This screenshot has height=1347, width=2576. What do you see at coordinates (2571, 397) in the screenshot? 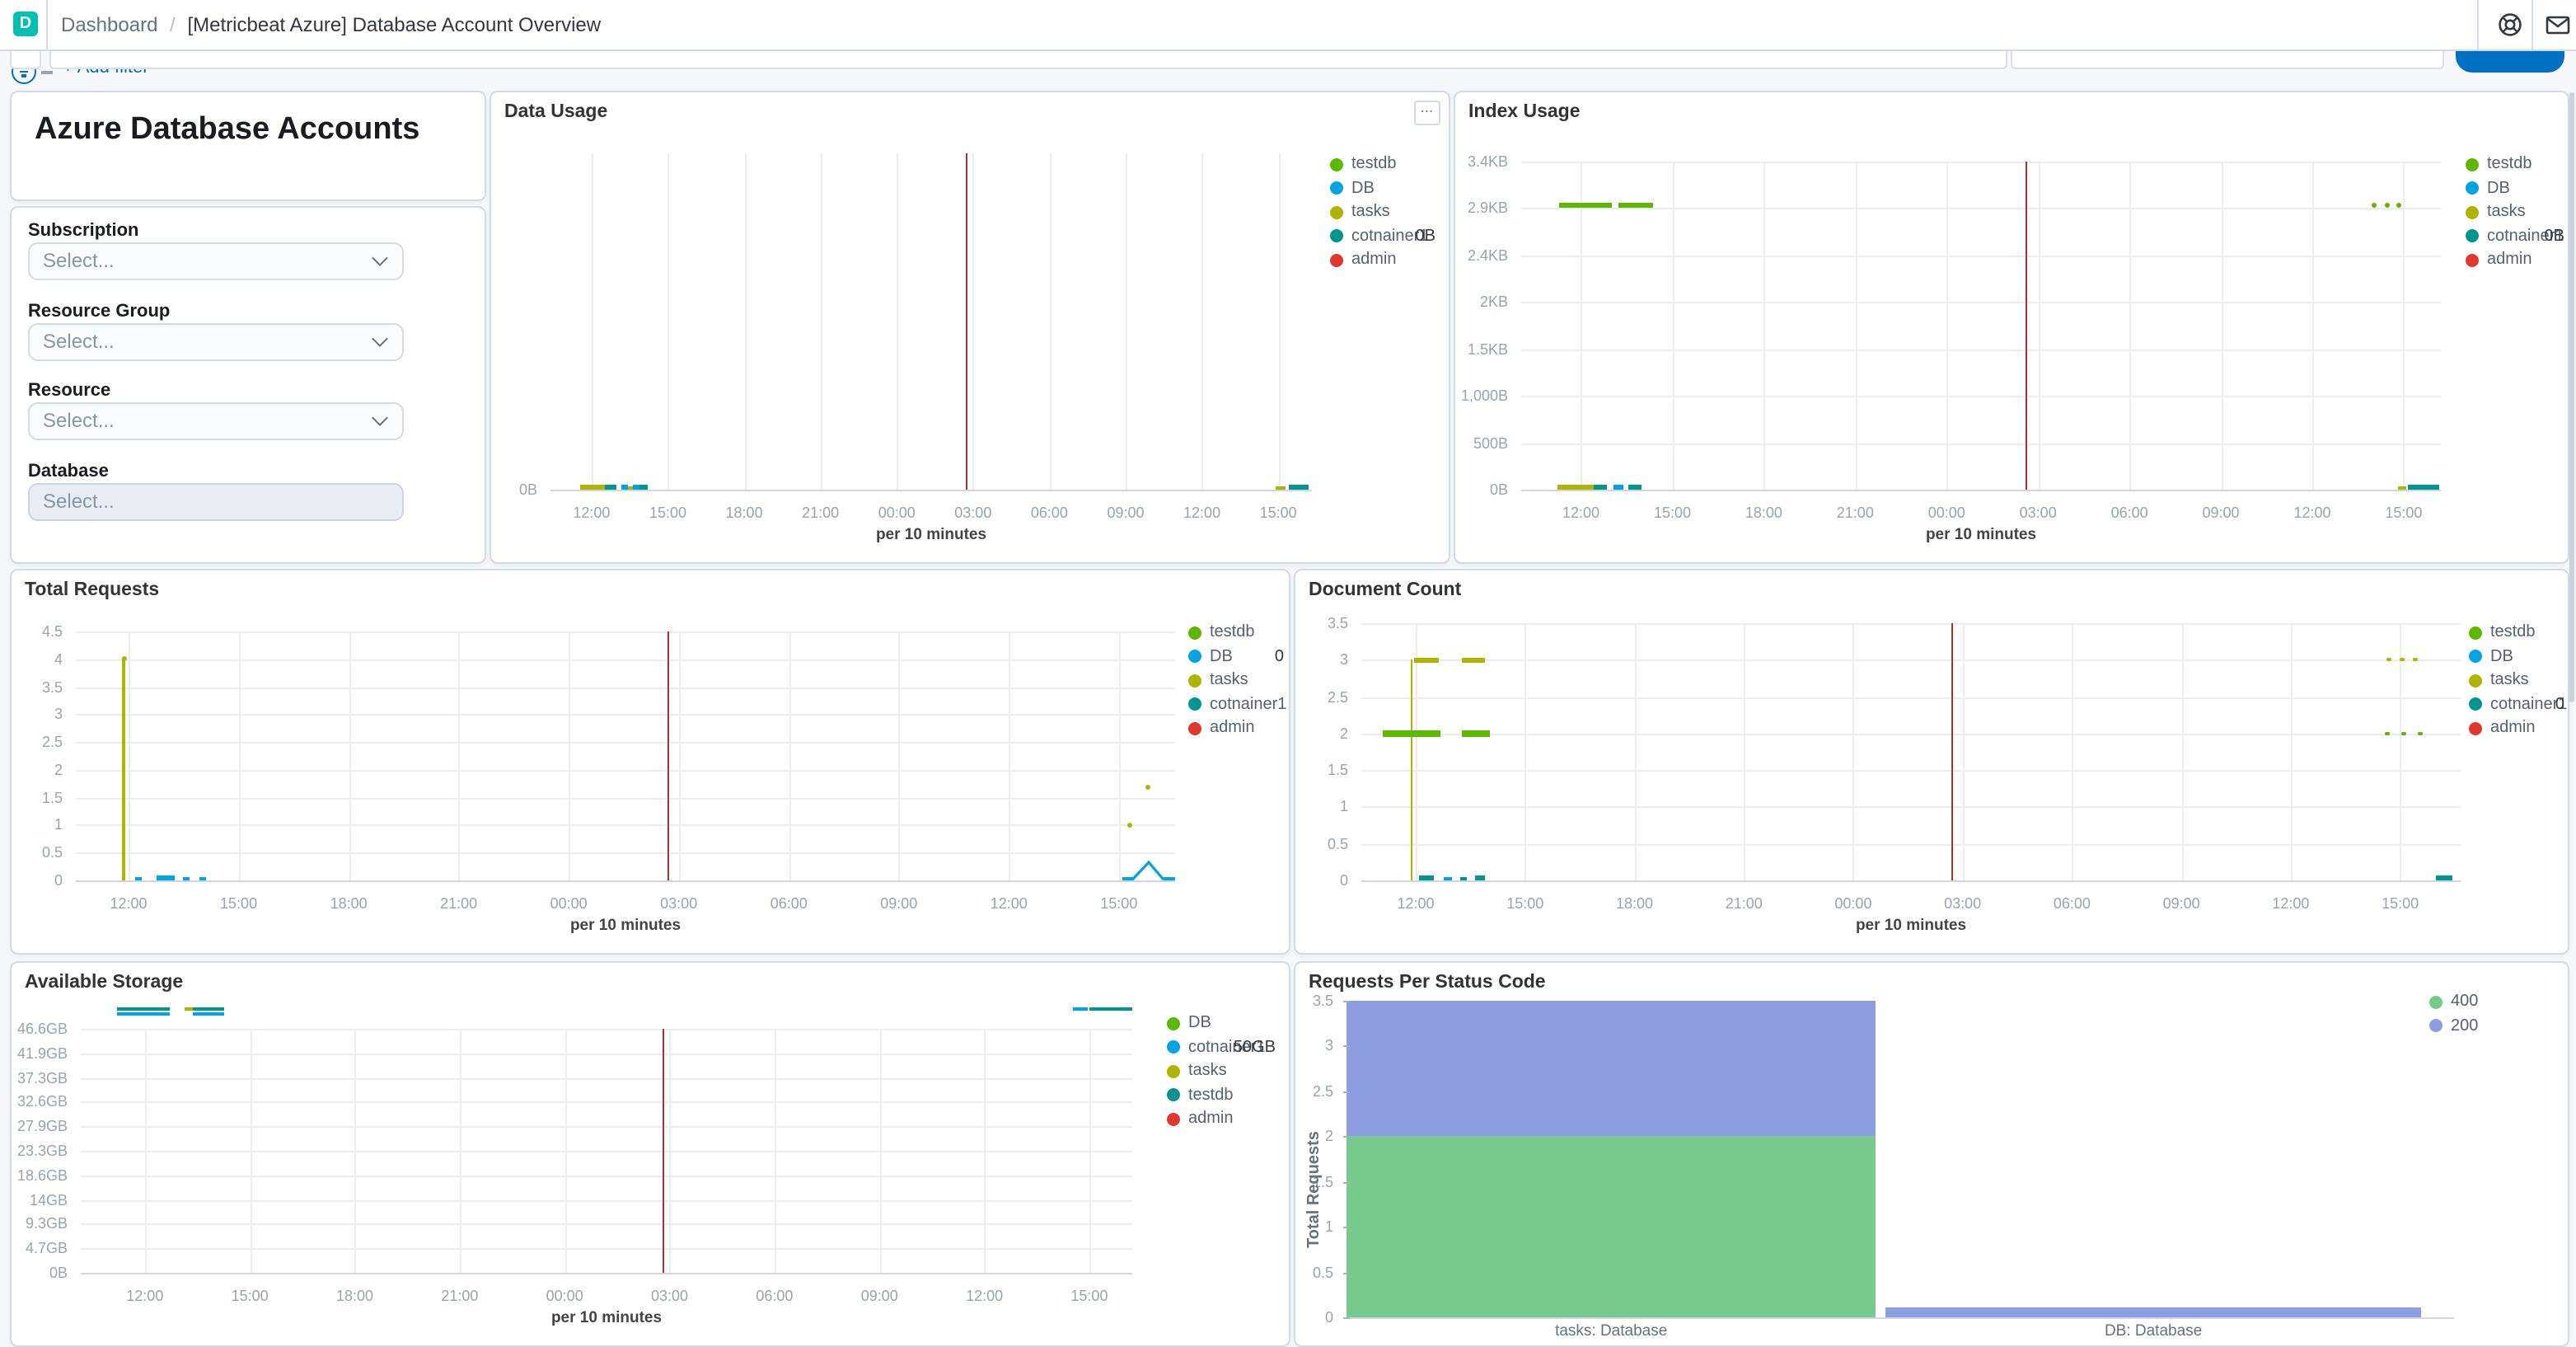
I see `scrollbar` at bounding box center [2571, 397].